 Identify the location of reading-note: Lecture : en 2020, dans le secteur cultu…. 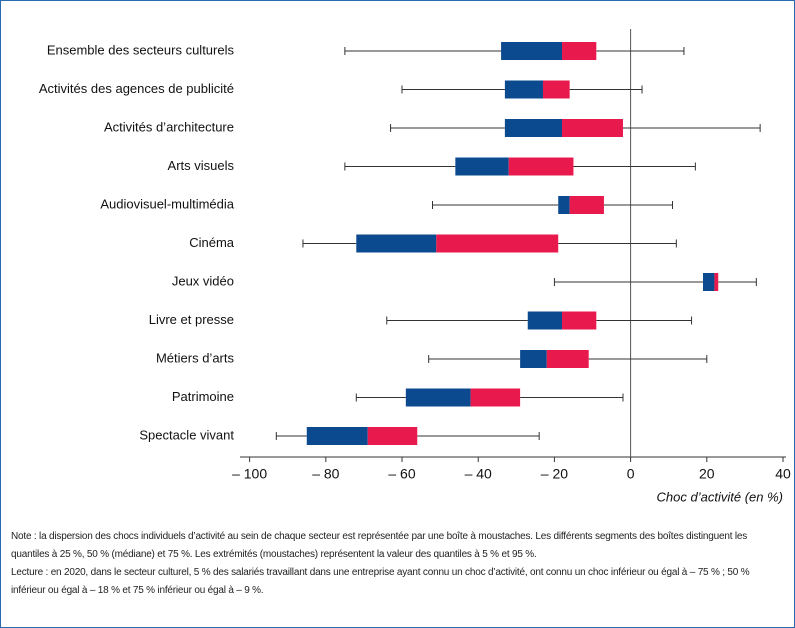
(380, 581).